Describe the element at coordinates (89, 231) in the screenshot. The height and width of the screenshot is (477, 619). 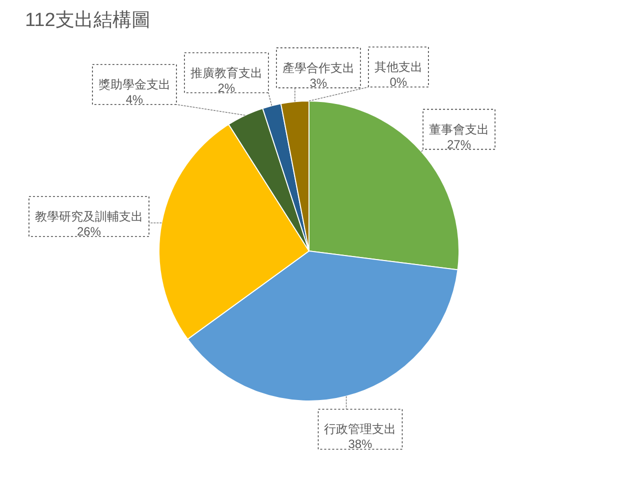
I see `data-label: 26%` at that location.